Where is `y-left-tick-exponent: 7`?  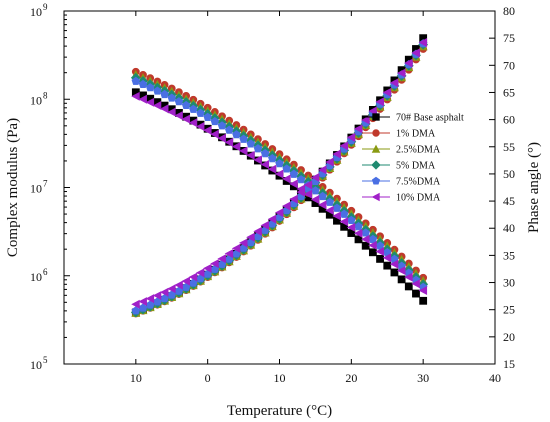 y-left-tick-exponent: 7 is located at coordinates (45, 184).